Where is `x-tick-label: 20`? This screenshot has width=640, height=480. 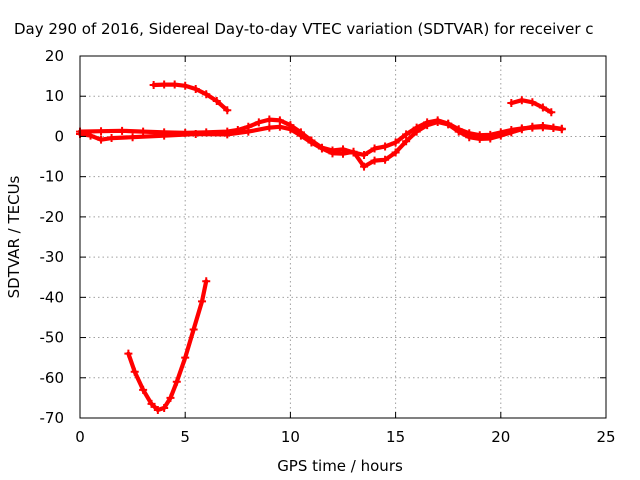
x-tick-label: 20 is located at coordinates (500, 437).